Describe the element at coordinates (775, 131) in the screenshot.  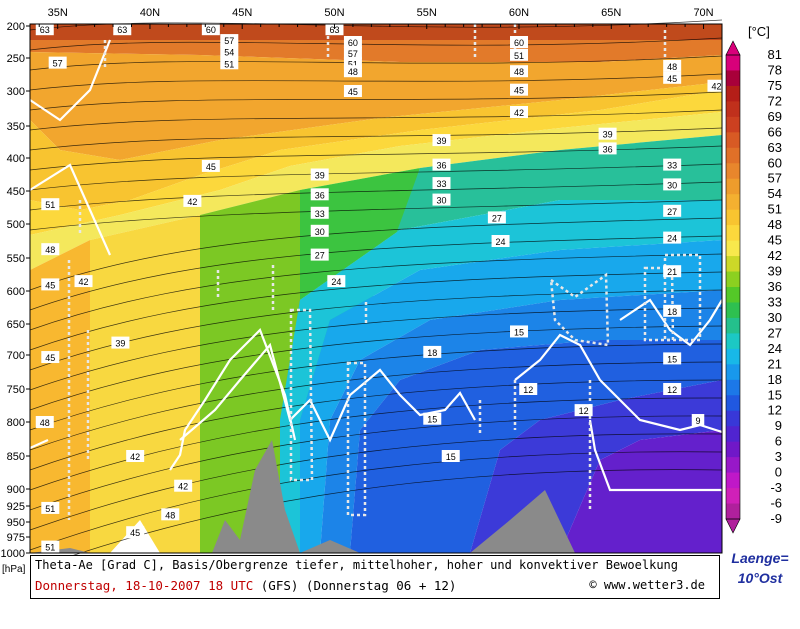
I see `colorbar-tick-label: 66` at that location.